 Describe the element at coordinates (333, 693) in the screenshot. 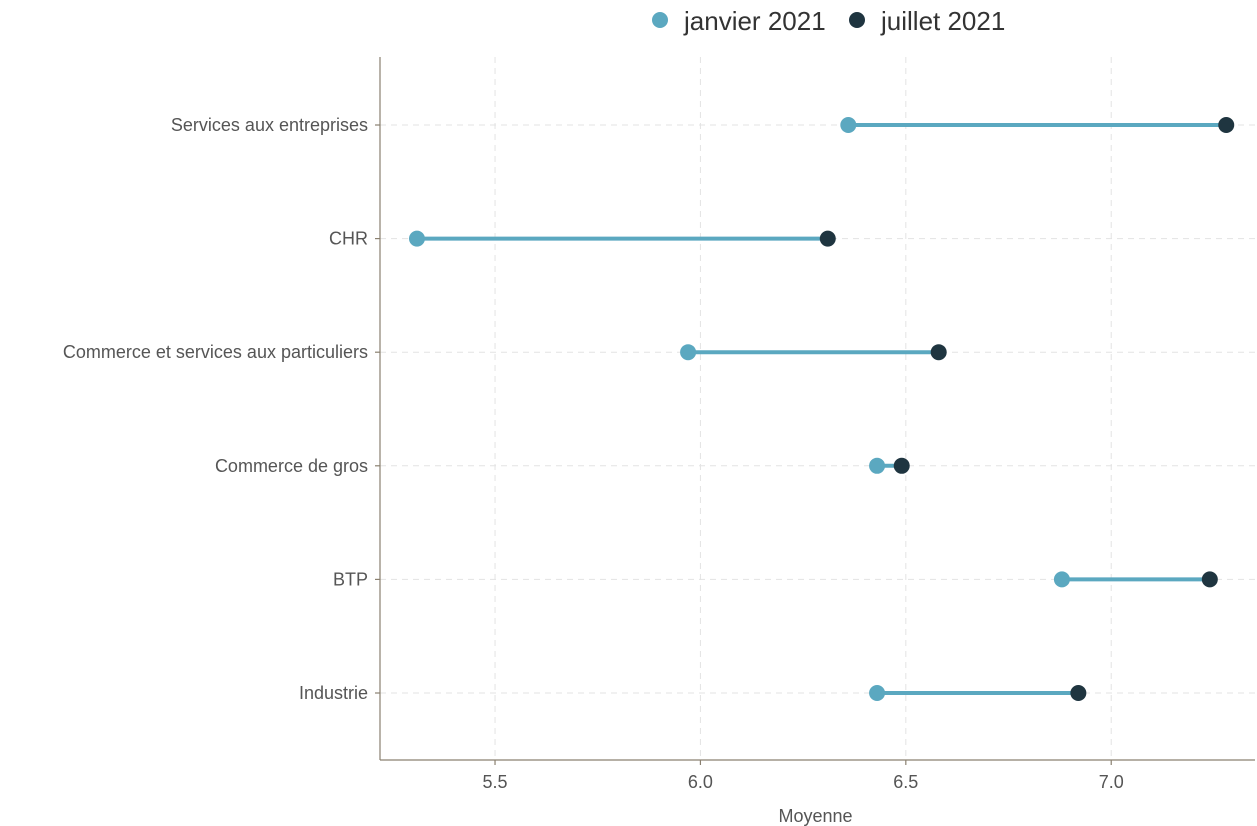

I see `category-label: Industrie` at that location.